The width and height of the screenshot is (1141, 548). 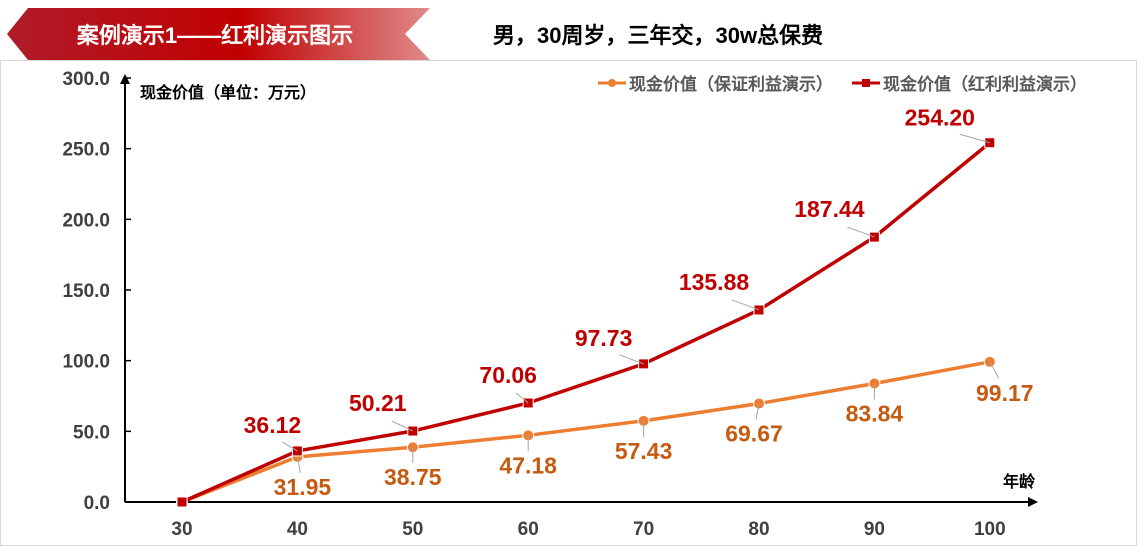 What do you see at coordinates (86, 362) in the screenshot?
I see `y-tick-label: 100.0` at bounding box center [86, 362].